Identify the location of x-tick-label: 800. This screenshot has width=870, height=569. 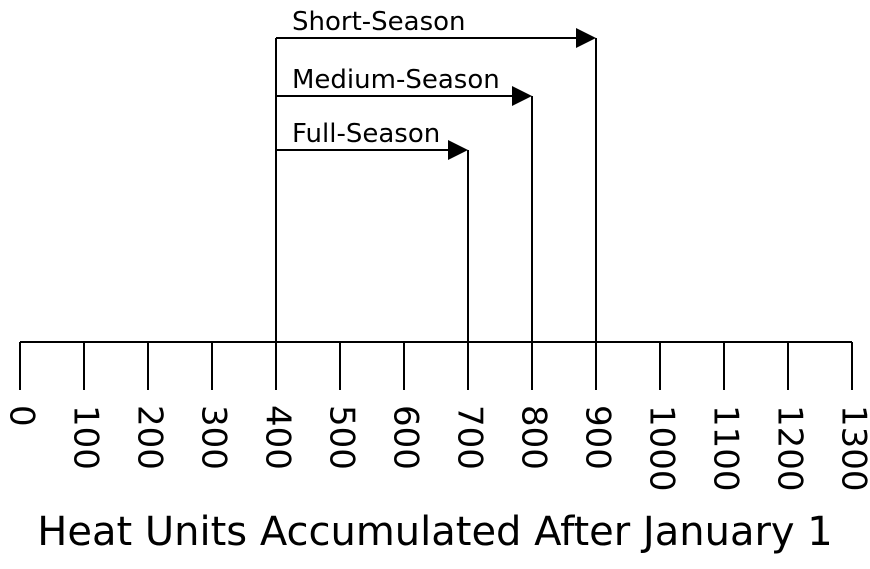
(534, 437).